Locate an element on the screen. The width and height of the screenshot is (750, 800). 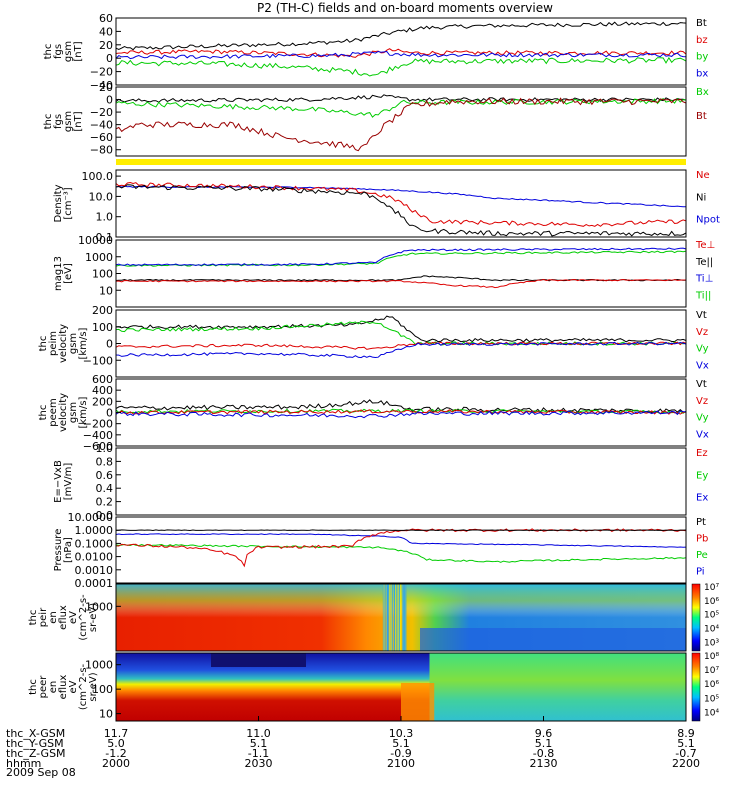
y-tick-label: 1.0000 is located at coordinates (94, 530).